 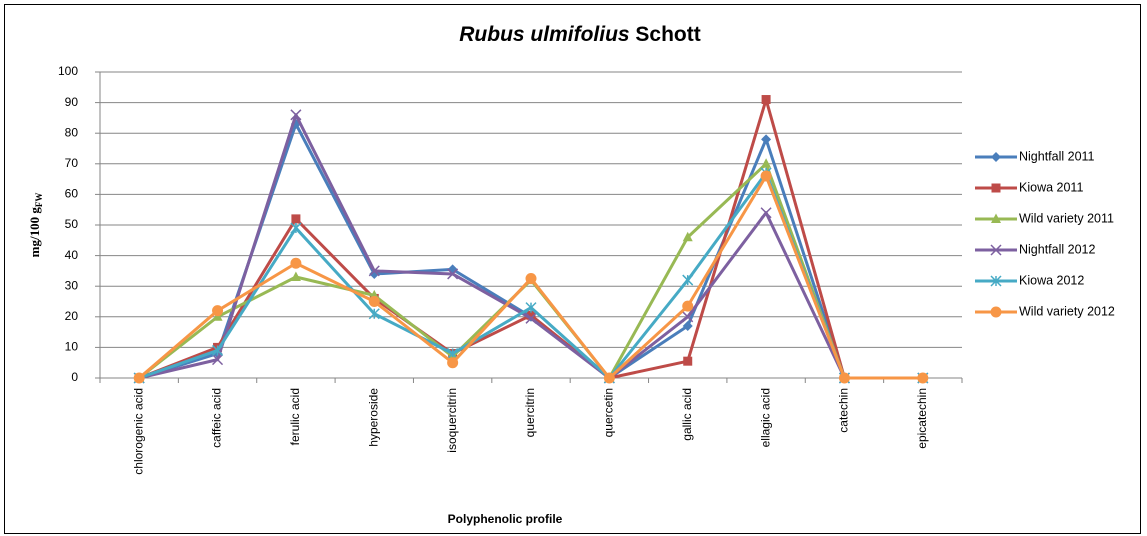 What do you see at coordinates (844, 410) in the screenshot?
I see `x-tick-label: catechin` at bounding box center [844, 410].